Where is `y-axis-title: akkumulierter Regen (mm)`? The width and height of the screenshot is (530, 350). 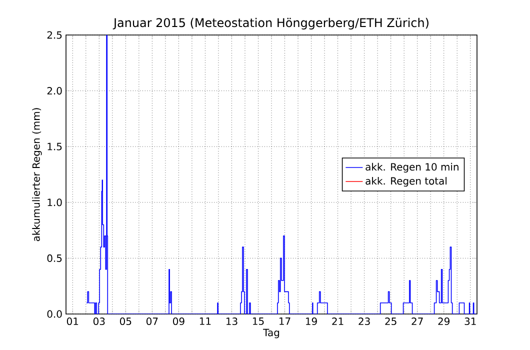
y-axis-title: akkumulierter Regen (mm) is located at coordinates (37, 175).